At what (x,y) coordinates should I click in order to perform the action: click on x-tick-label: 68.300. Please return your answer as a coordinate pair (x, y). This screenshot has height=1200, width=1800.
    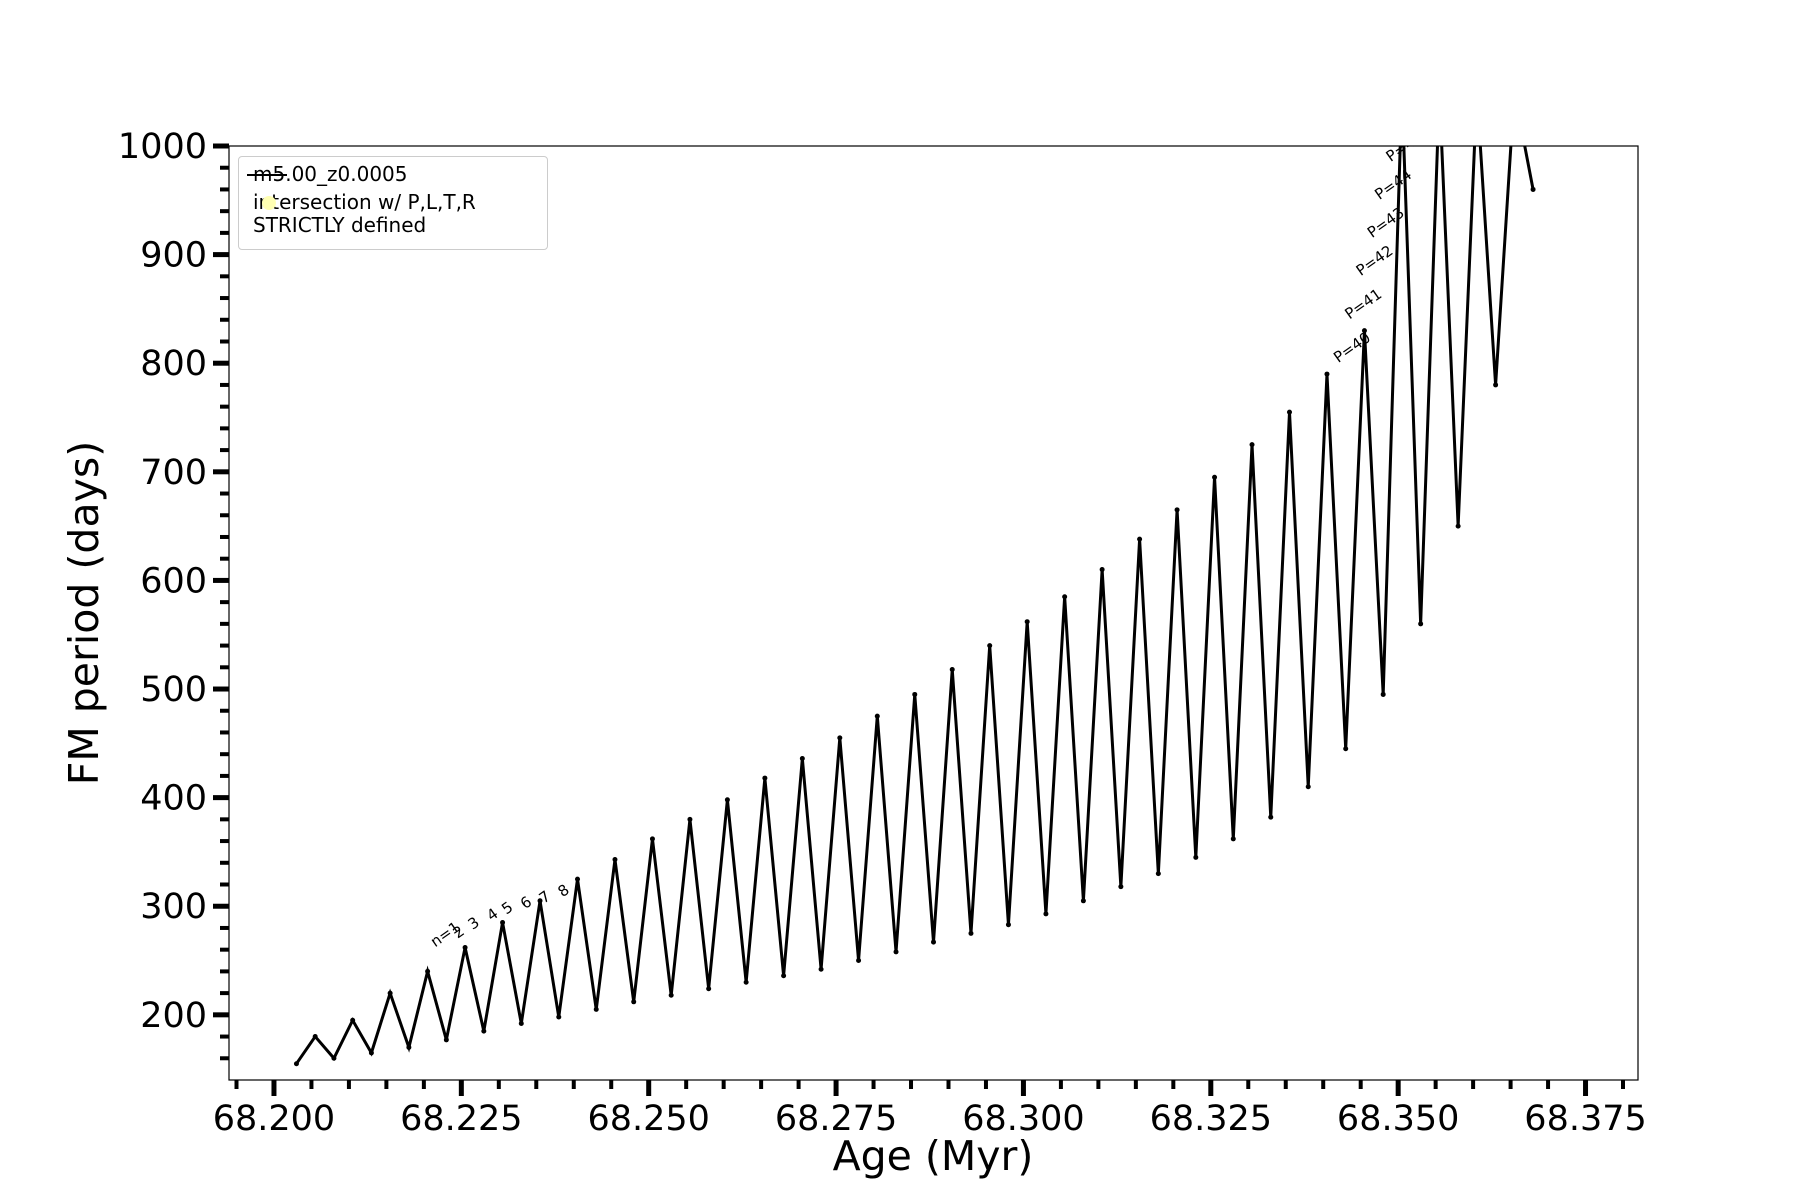
    Looking at the image, I should click on (1023, 1119).